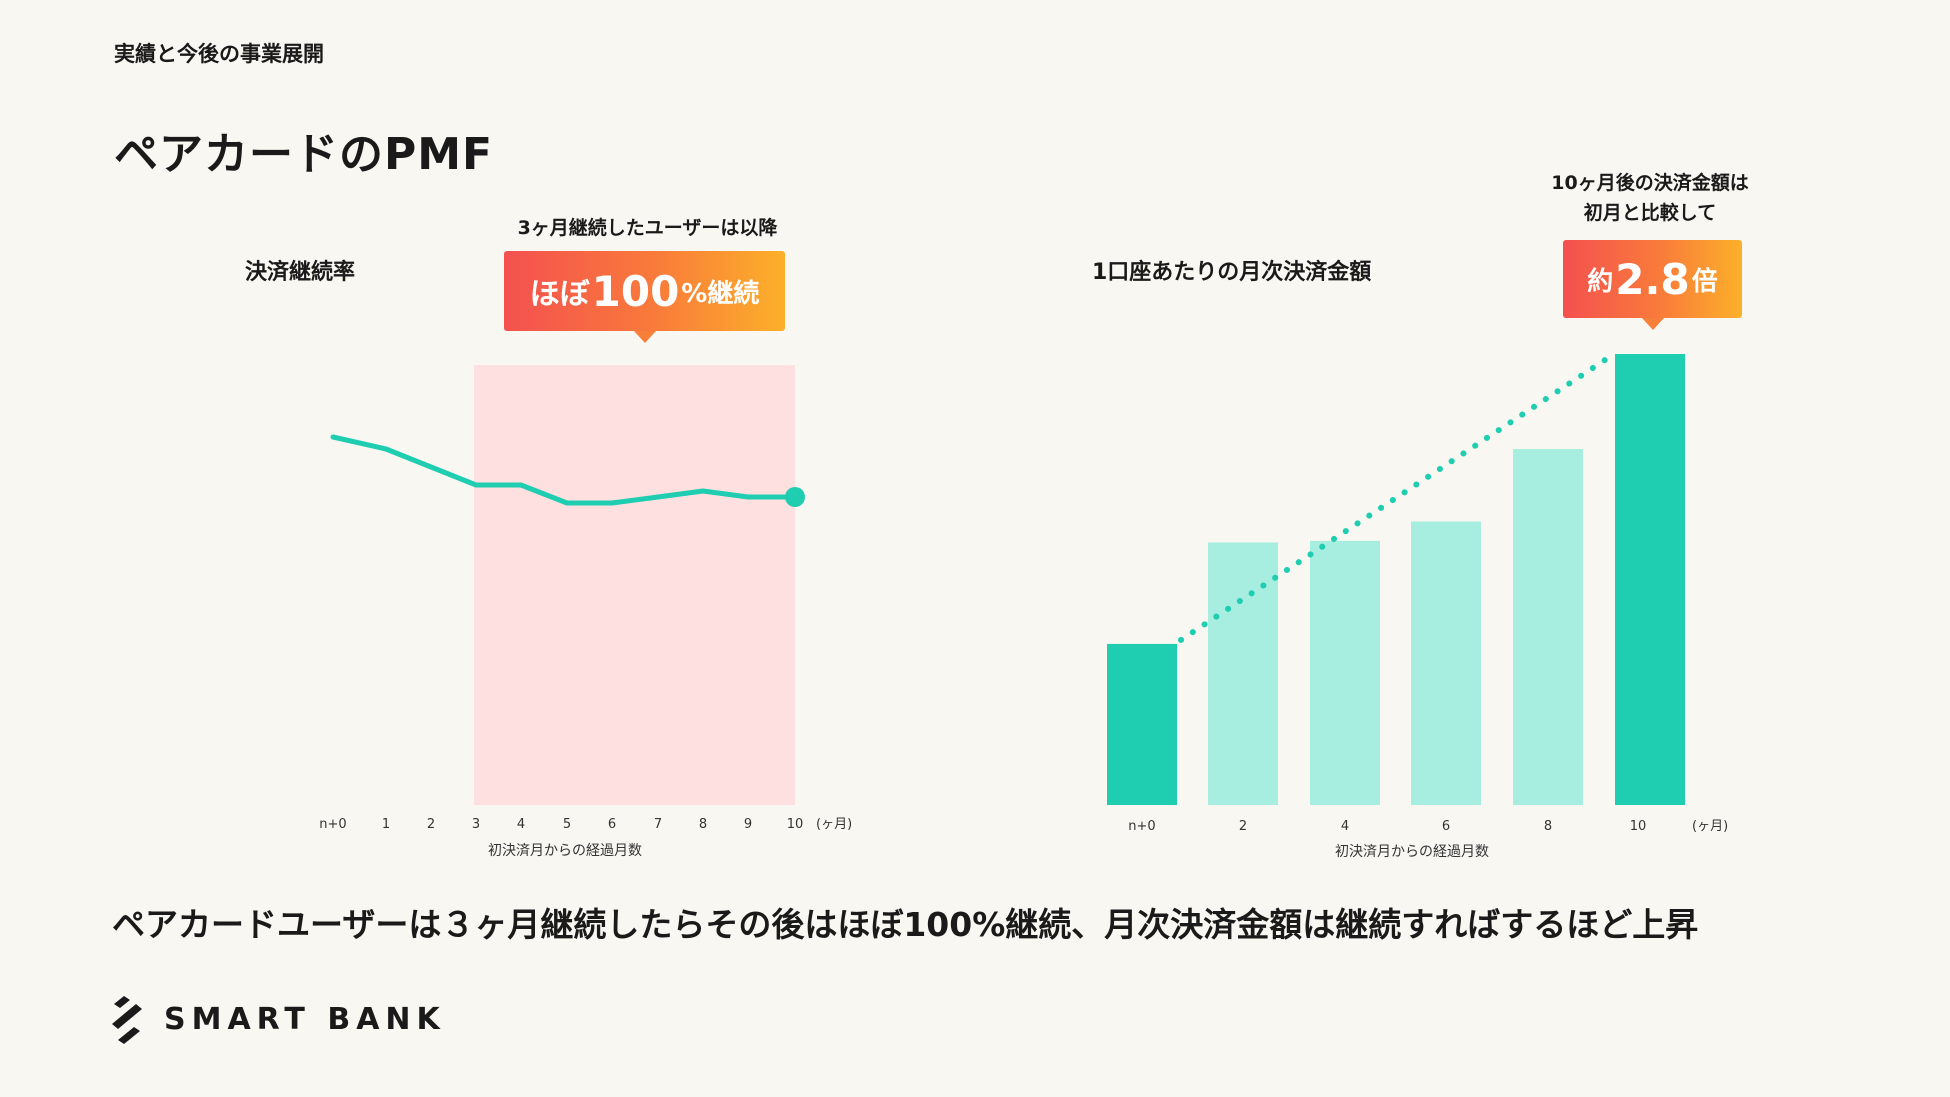 Image resolution: width=1950 pixels, height=1097 pixels. I want to click on spend-trend-line, so click(1396, 498).